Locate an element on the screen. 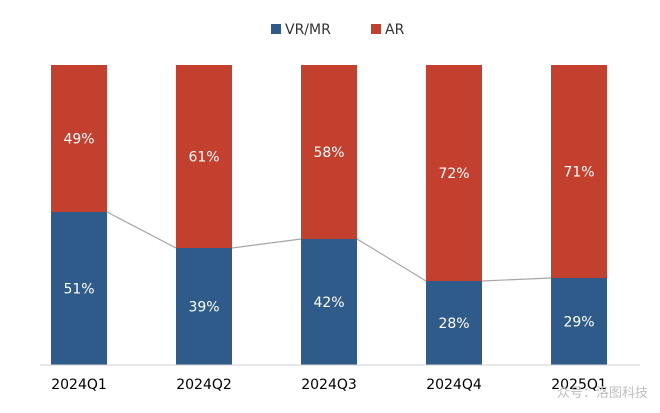 This screenshot has width=660, height=413. x-tick-label-2024q4: 2024Q4 is located at coordinates (454, 385).